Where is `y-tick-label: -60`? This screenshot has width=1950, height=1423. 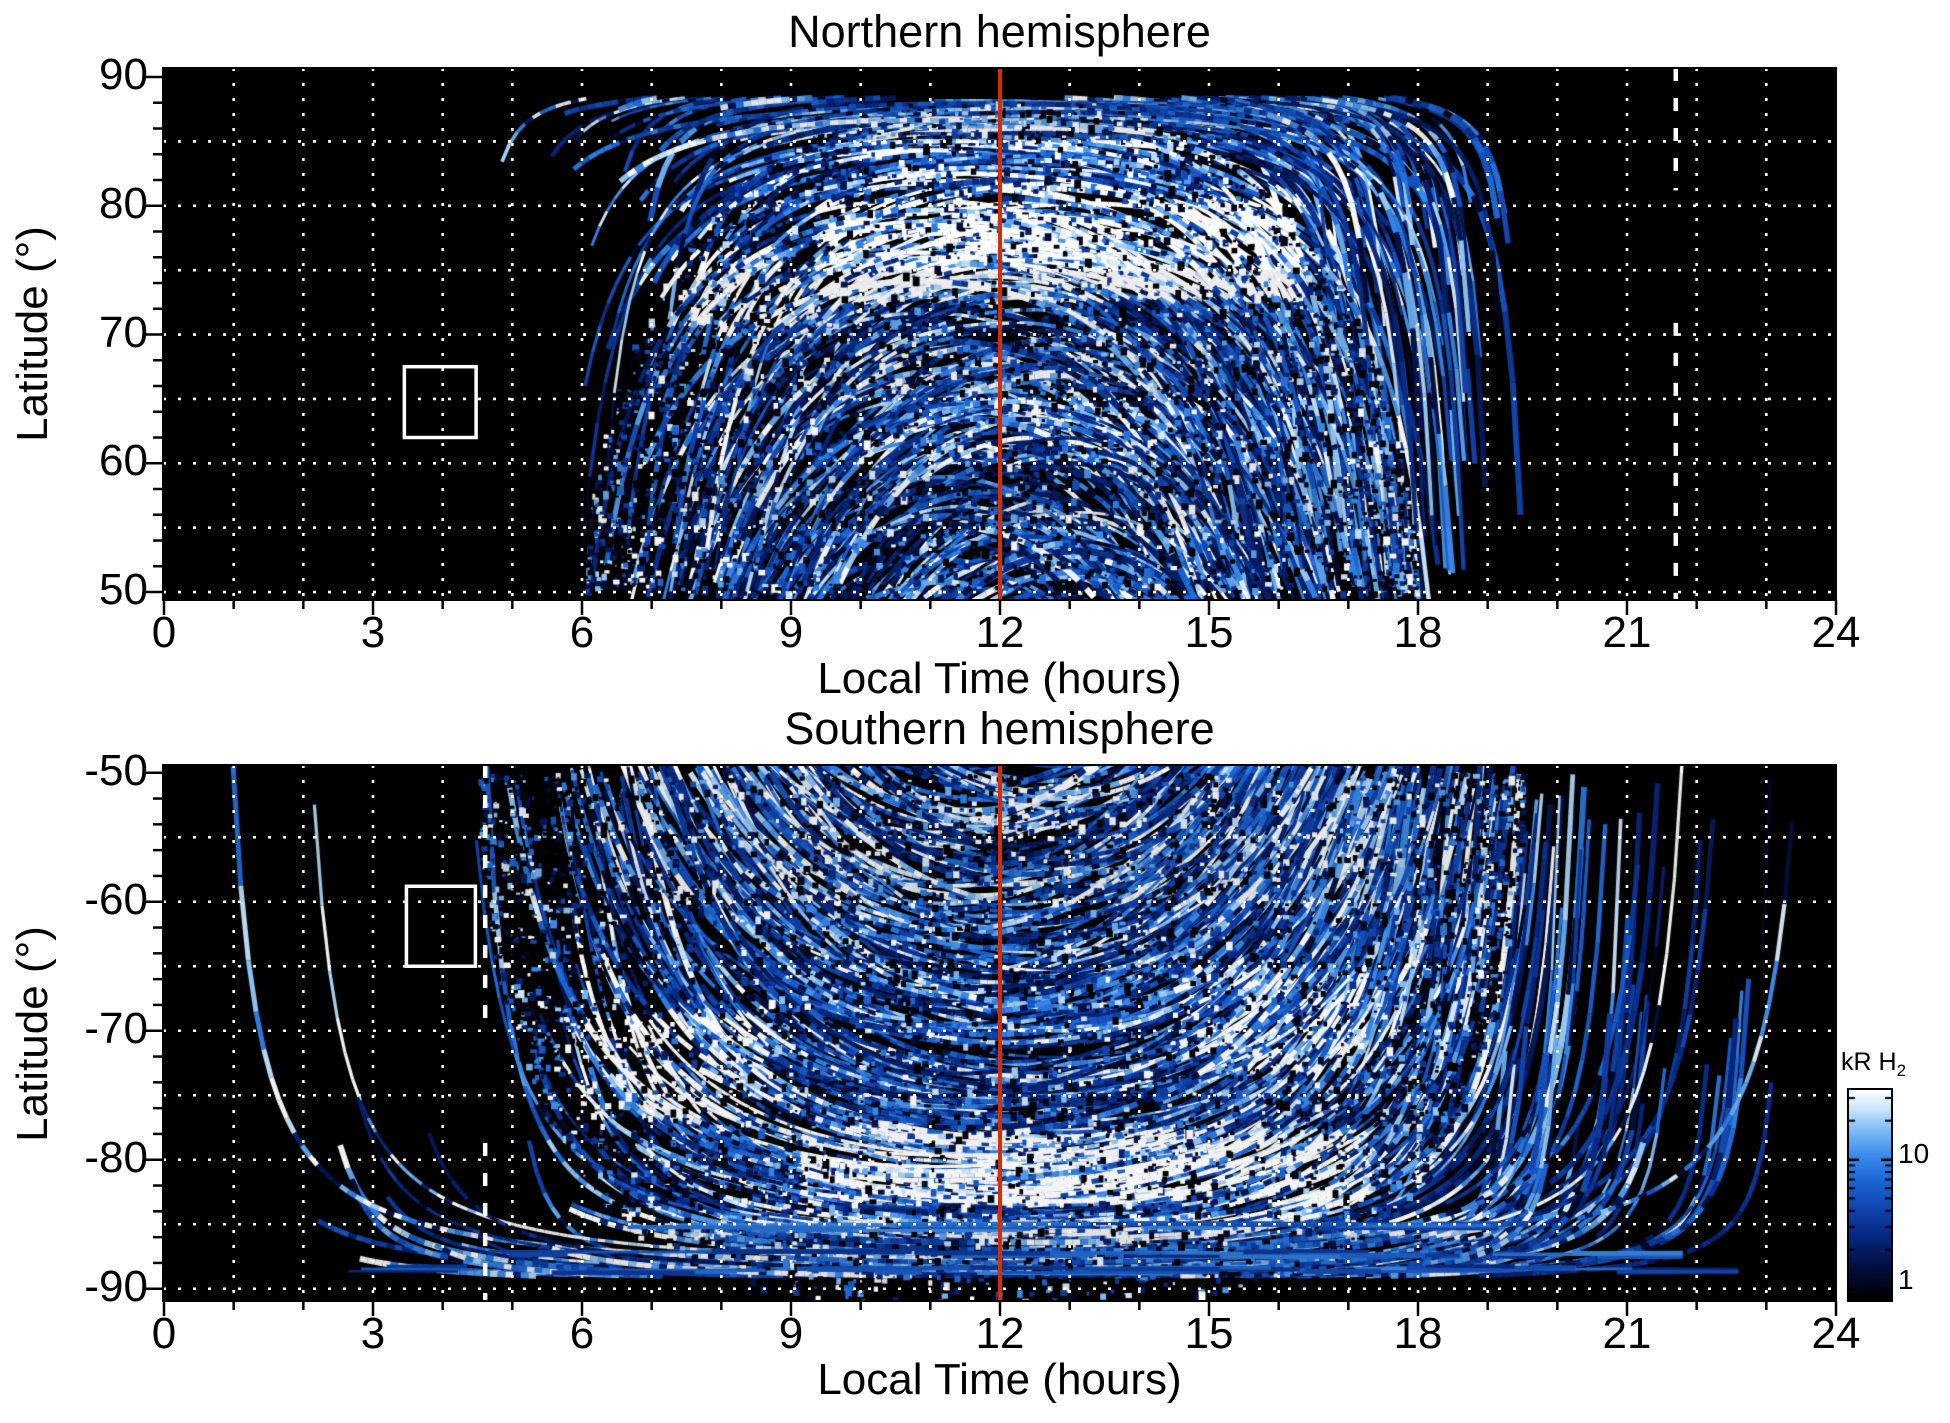 y-tick-label: -60 is located at coordinates (116, 899).